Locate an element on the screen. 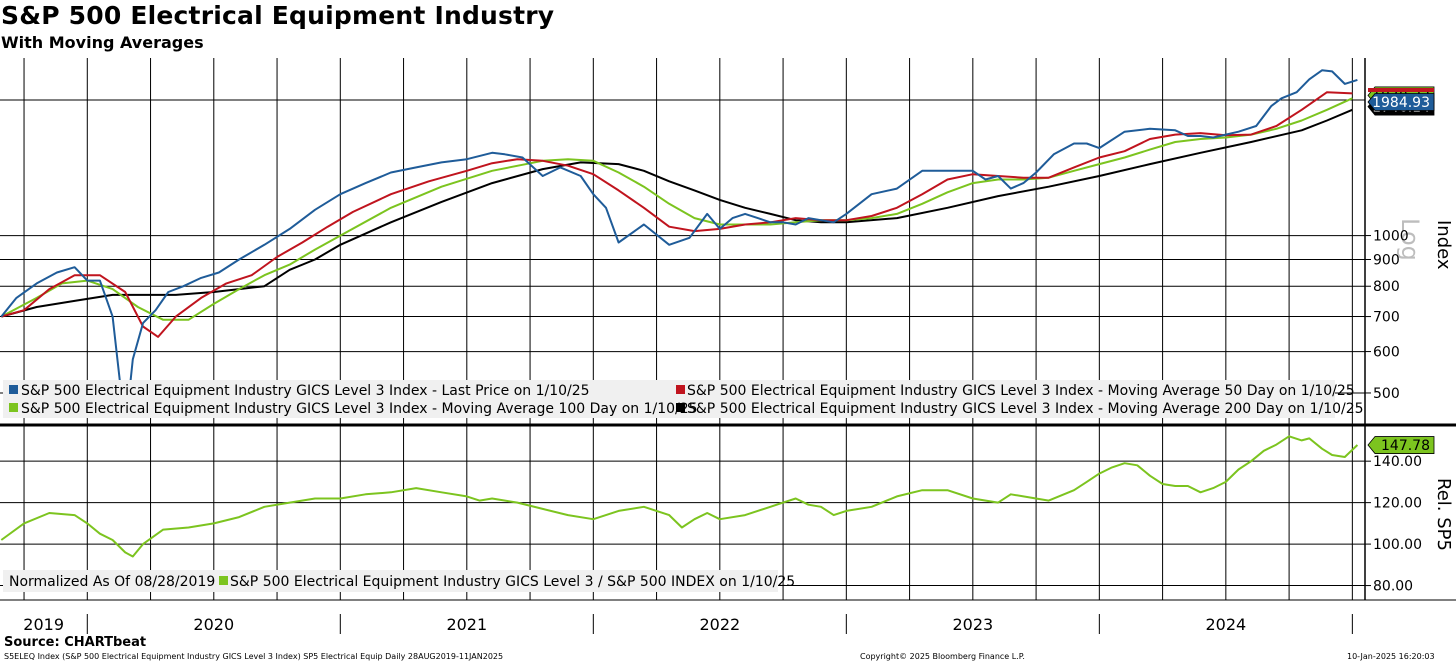  end-label-last-price-flag is located at coordinates (1401, 102).